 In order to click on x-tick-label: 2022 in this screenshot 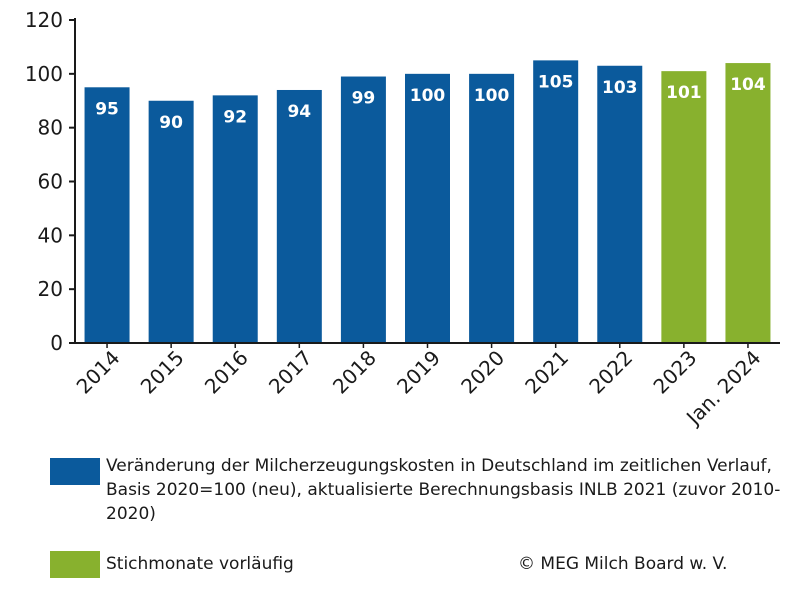, I will do `click(610, 372)`.